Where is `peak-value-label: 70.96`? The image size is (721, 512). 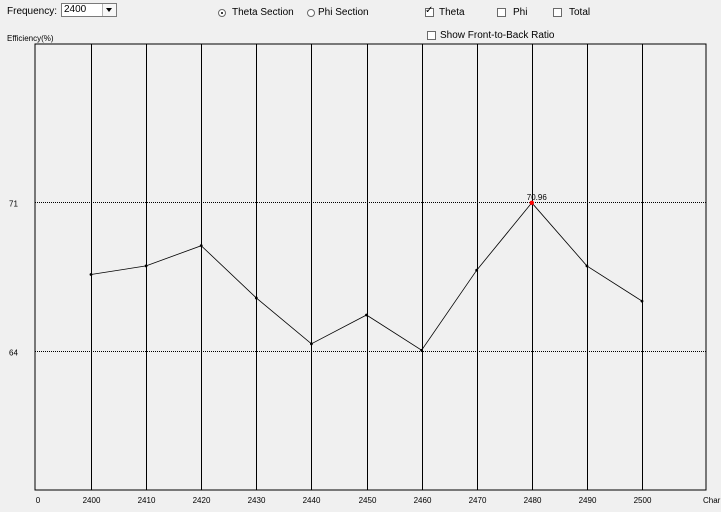 peak-value-label: 70.96 is located at coordinates (537, 197).